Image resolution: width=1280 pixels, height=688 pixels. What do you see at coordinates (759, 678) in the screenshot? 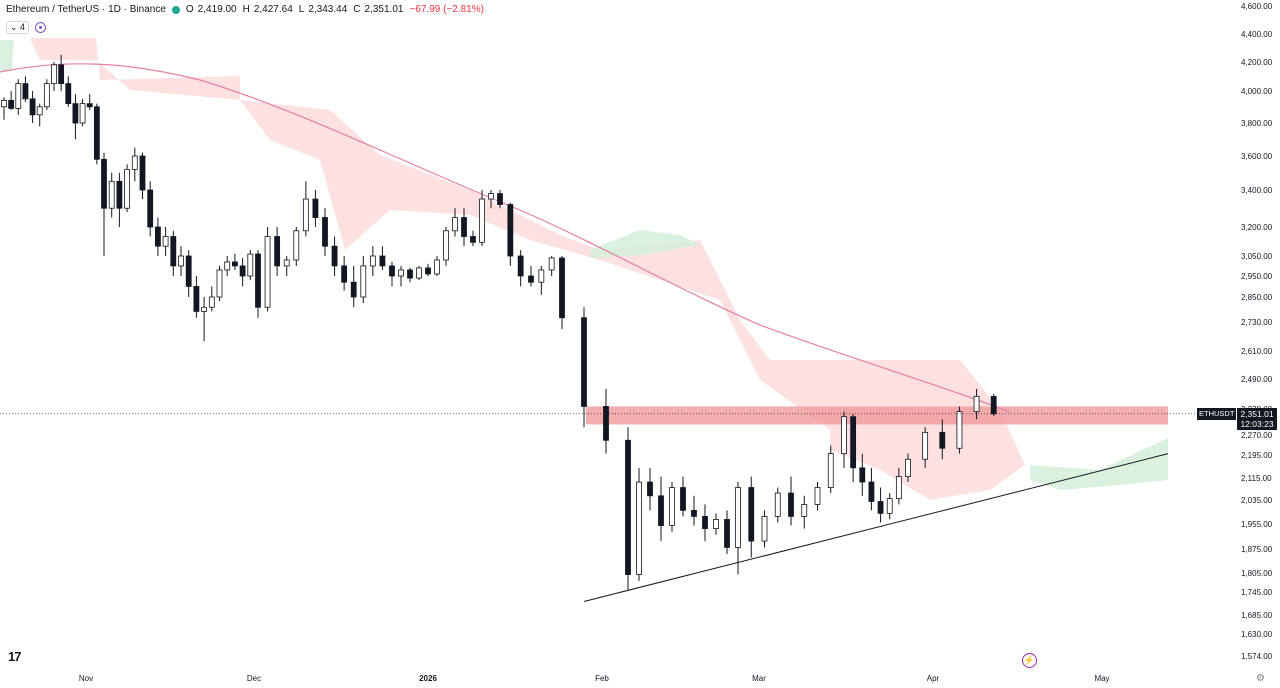
I see `x-tick-label: Mar` at bounding box center [759, 678].